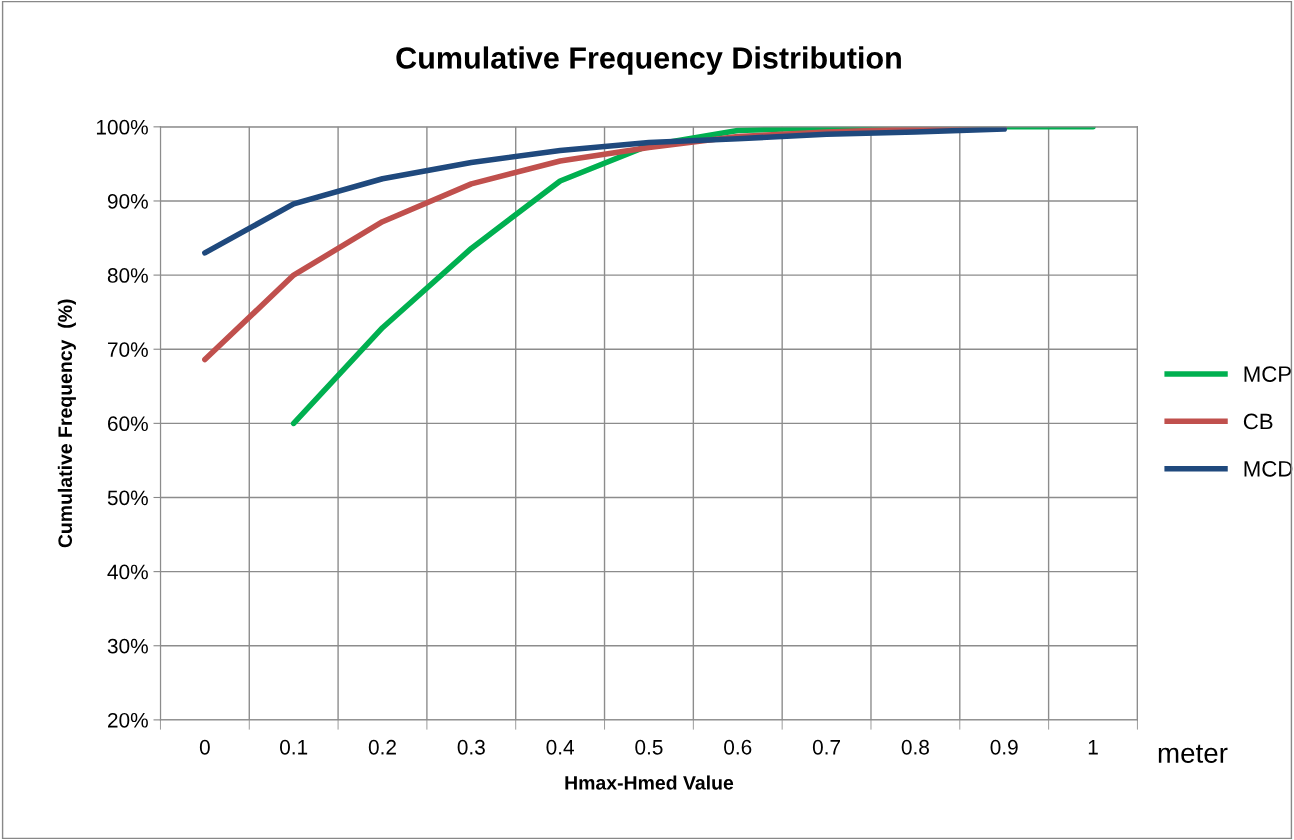 The height and width of the screenshot is (840, 1294). What do you see at coordinates (1258, 421) in the screenshot?
I see `legend-label: CB` at bounding box center [1258, 421].